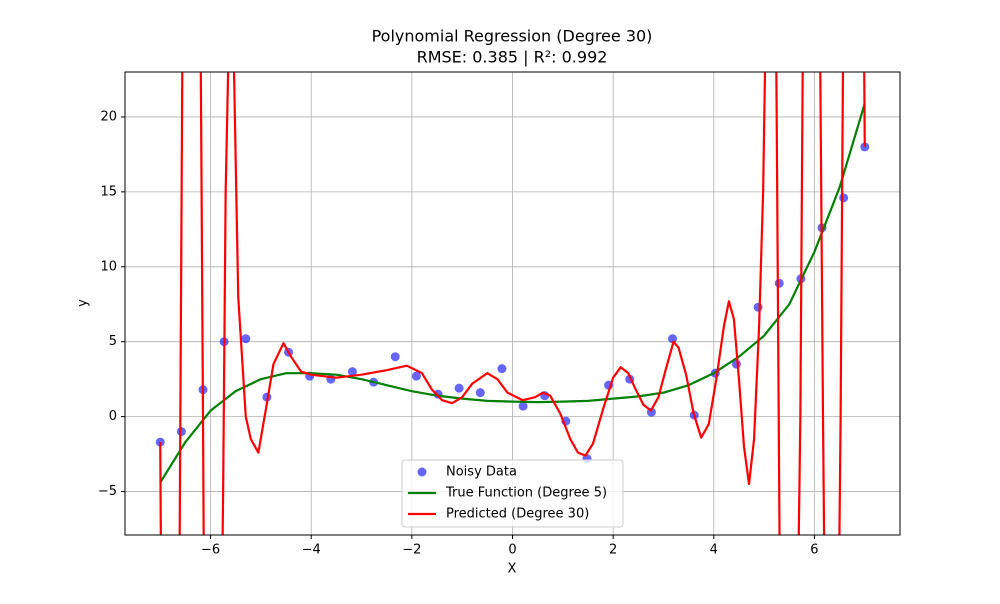 This screenshot has height=604, width=1000. I want to click on y-tick-label: 20, so click(108, 116).